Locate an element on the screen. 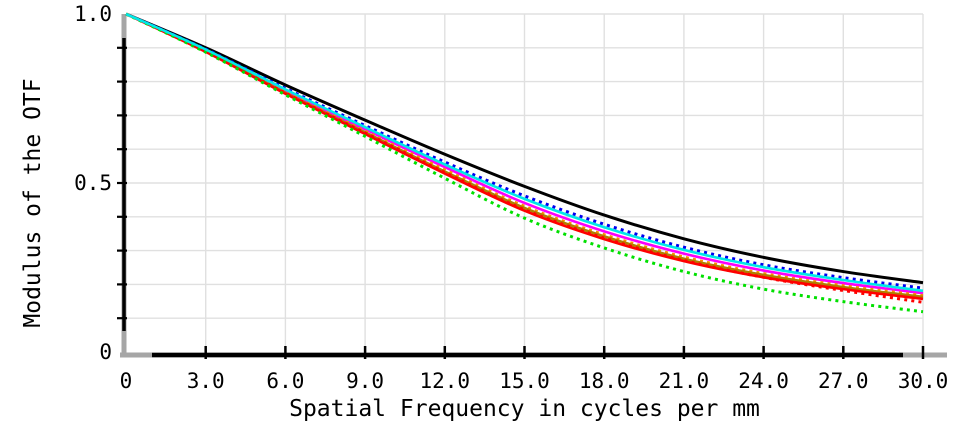 The image size is (962, 426). y-tick-label: 1.0 is located at coordinates (93, 14).